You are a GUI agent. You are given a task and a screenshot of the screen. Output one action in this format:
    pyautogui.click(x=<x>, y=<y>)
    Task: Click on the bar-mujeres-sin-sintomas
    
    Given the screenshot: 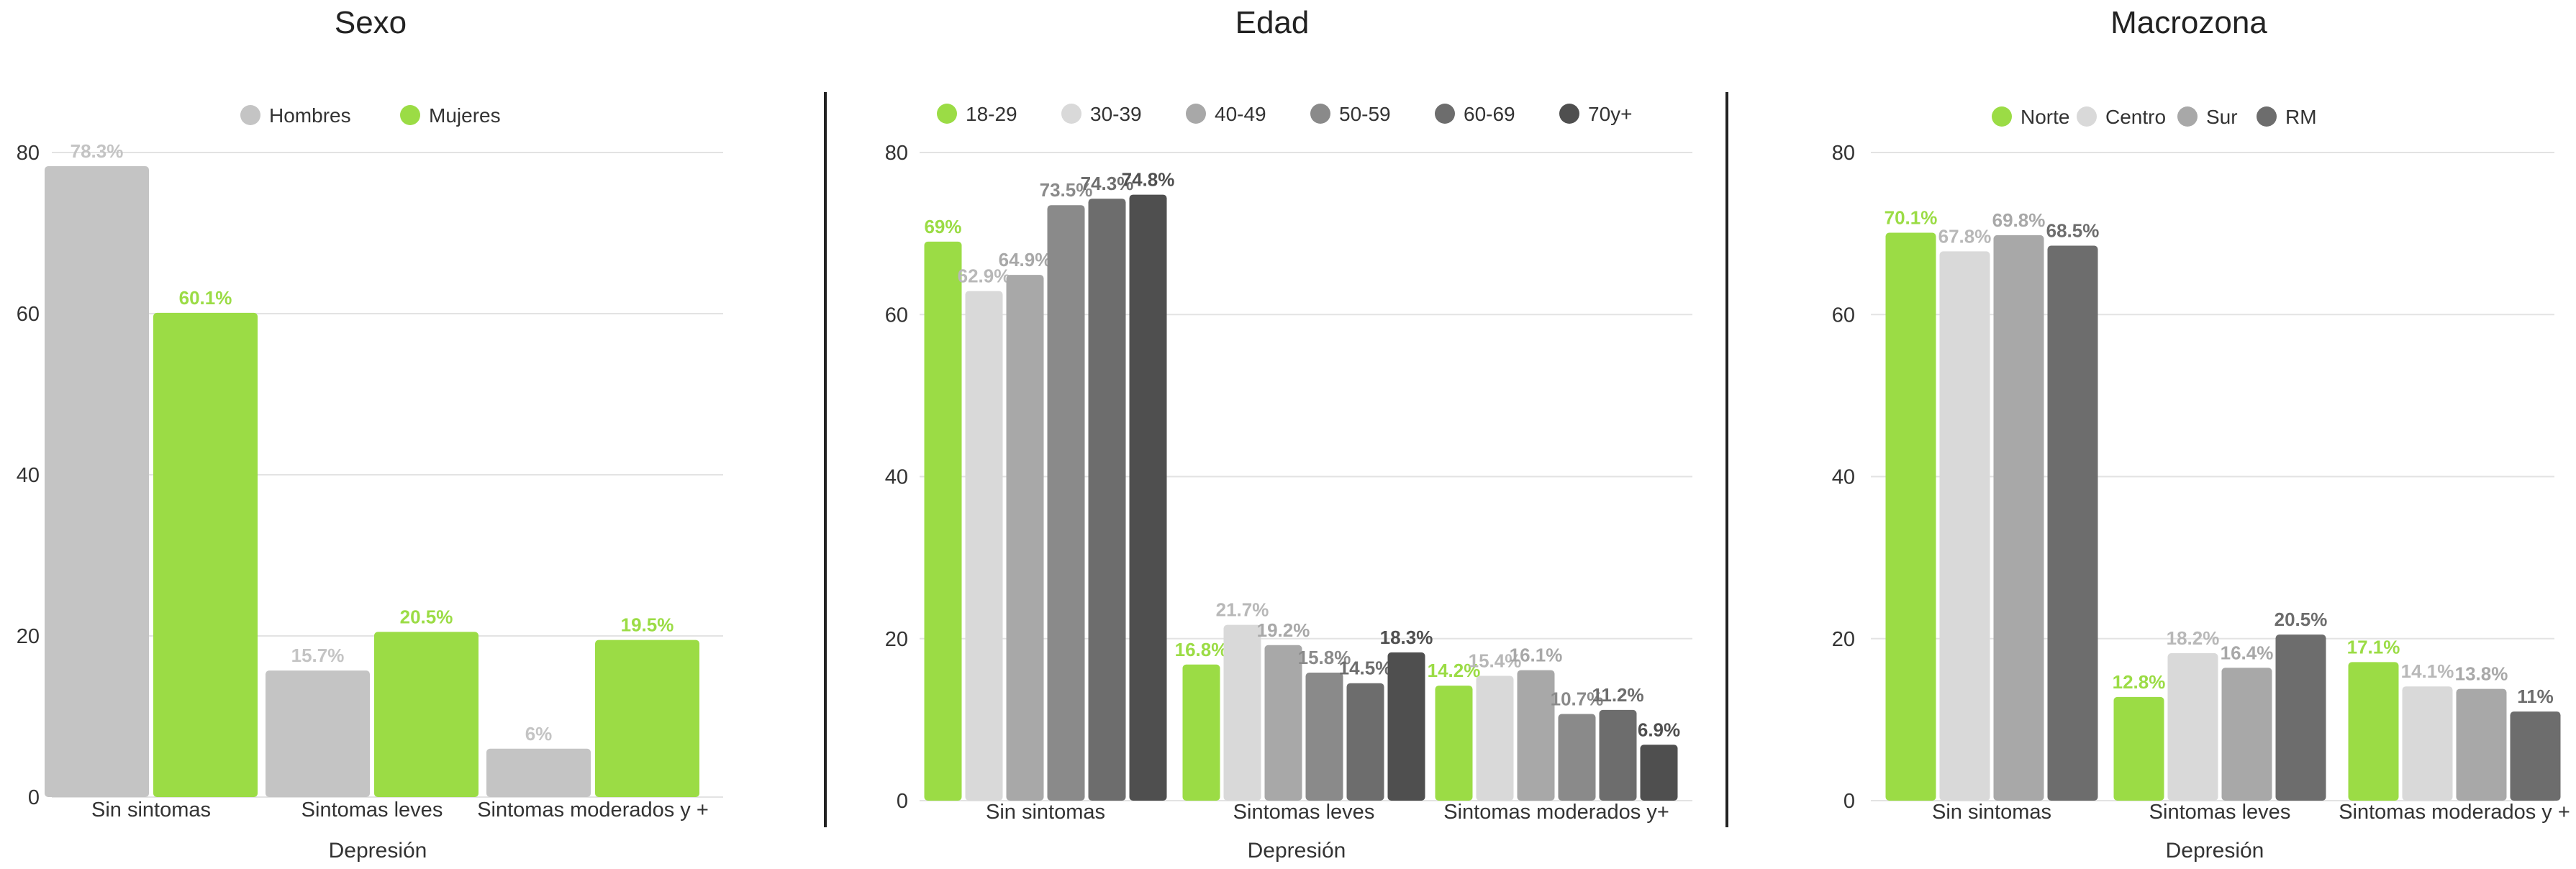 What is the action you would take?
    pyautogui.click(x=205, y=554)
    